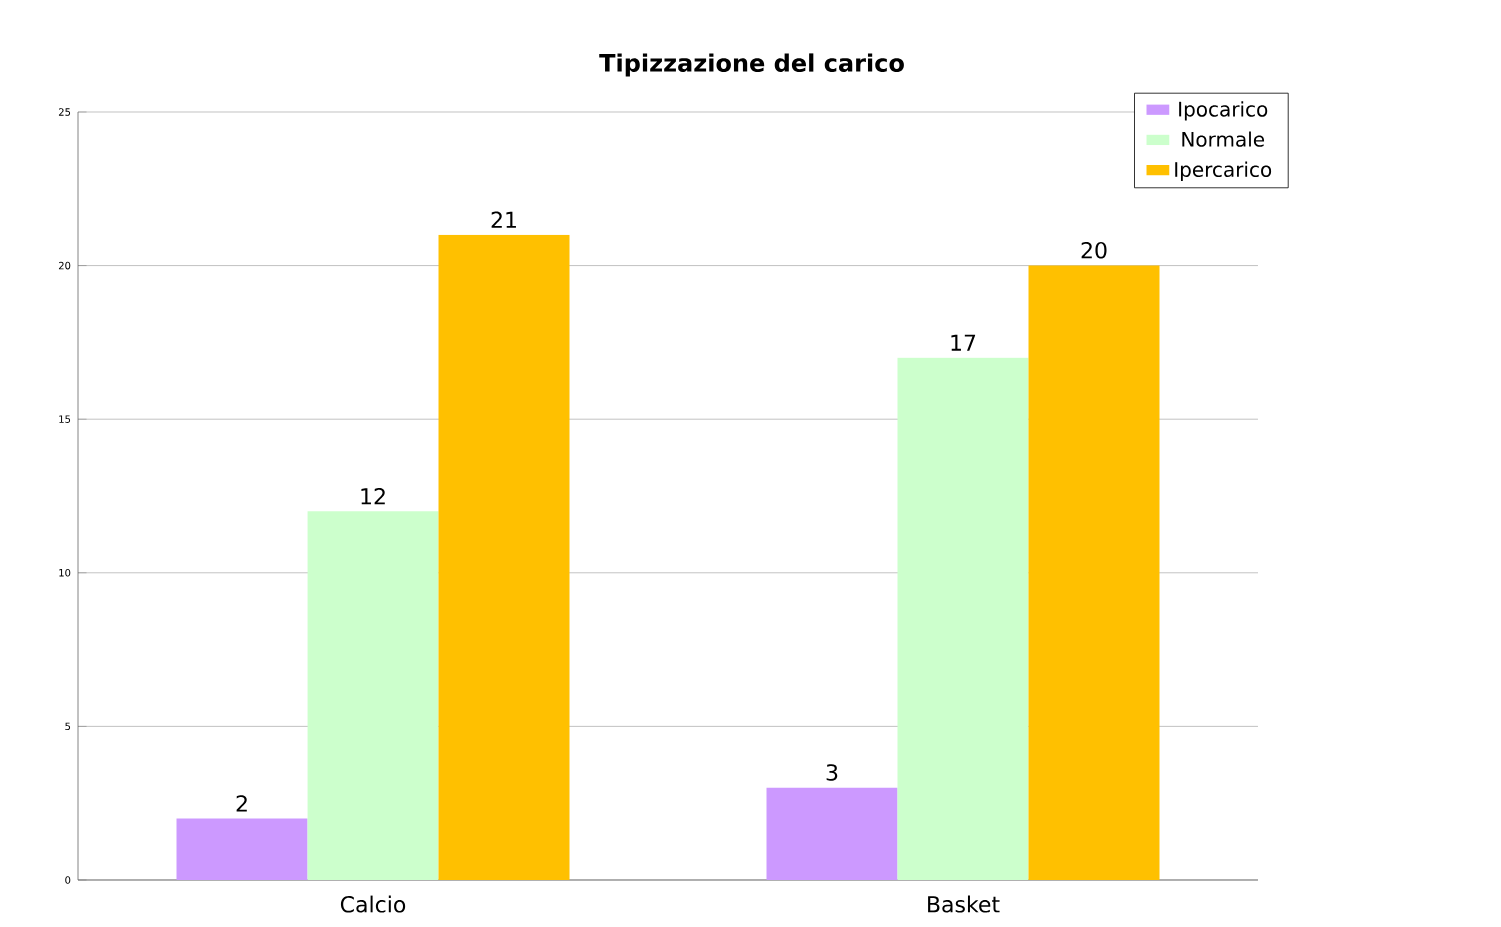 The height and width of the screenshot is (927, 1501). Describe the element at coordinates (1223, 171) in the screenshot. I see `legend-label: Ipercarico` at that location.